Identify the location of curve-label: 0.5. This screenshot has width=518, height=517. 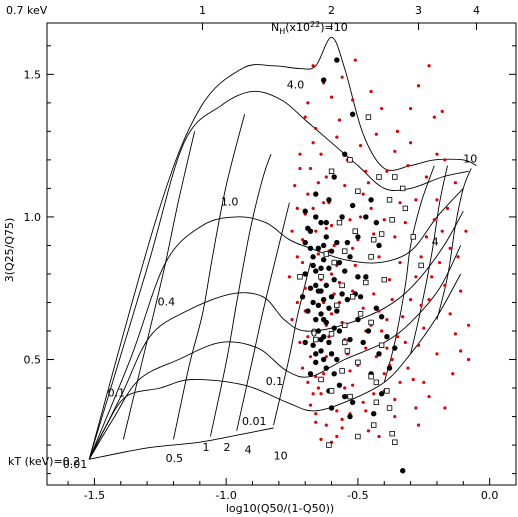
(175, 458).